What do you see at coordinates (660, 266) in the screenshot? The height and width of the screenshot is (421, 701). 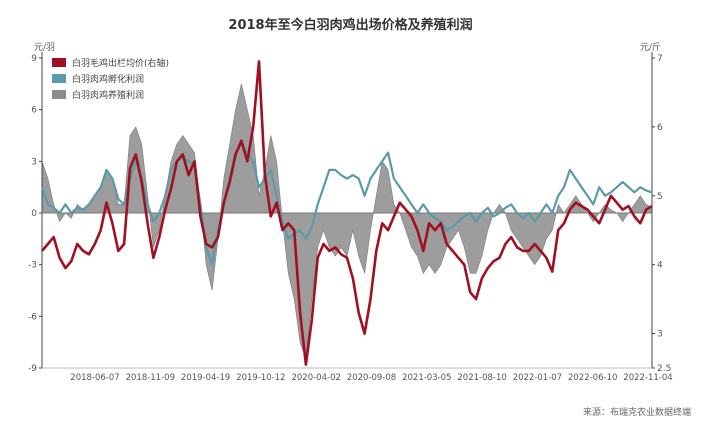 I see `right-tick-label: 4` at bounding box center [660, 266].